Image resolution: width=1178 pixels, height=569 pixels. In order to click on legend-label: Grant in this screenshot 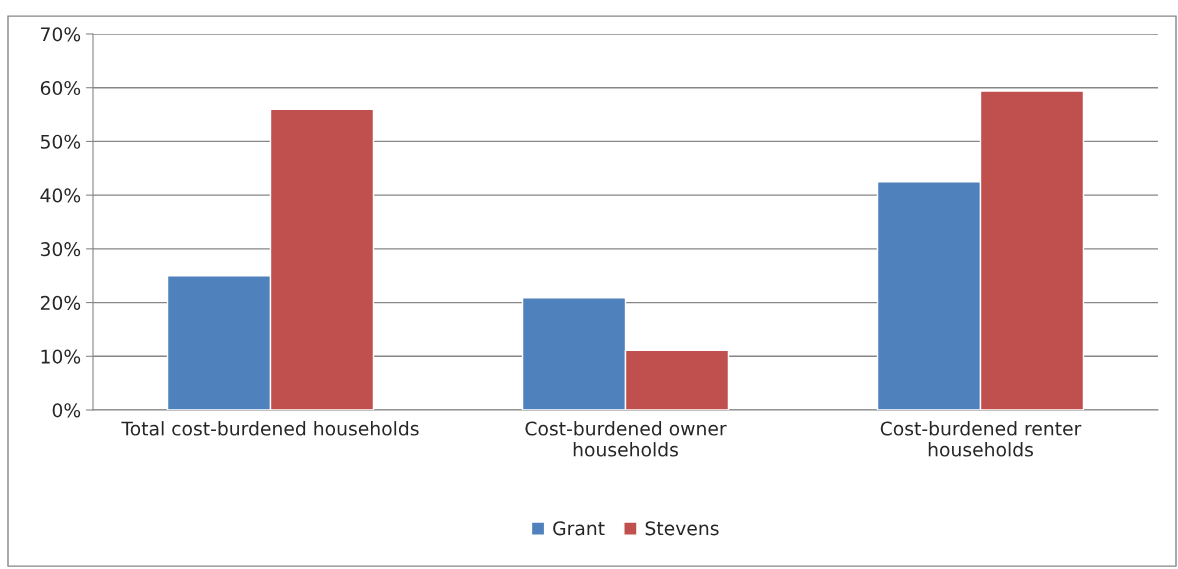, I will do `click(579, 528)`.